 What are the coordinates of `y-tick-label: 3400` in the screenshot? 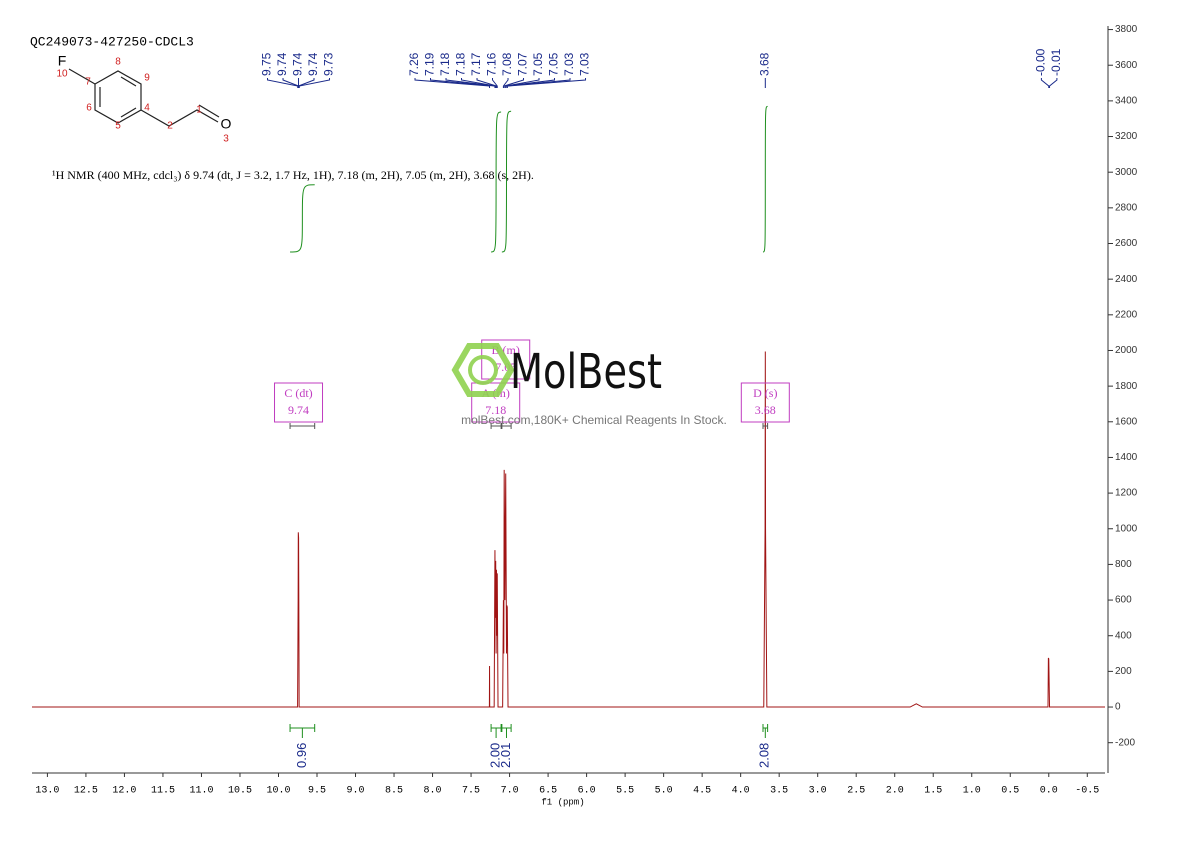 It's located at (1126, 101).